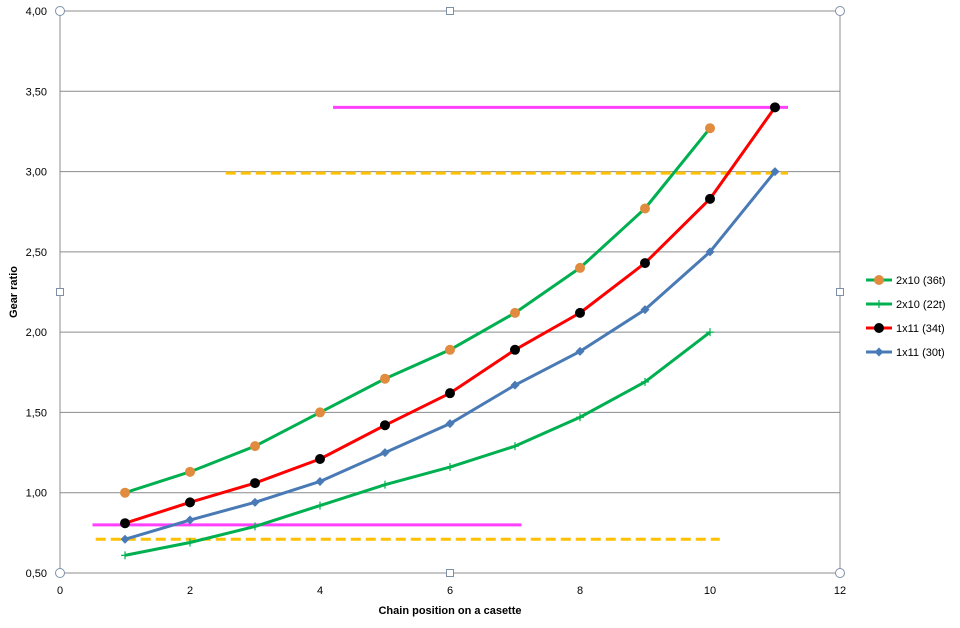 This screenshot has width=960, height=628. What do you see at coordinates (36, 333) in the screenshot?
I see `y-tick-label: 2,00` at bounding box center [36, 333].